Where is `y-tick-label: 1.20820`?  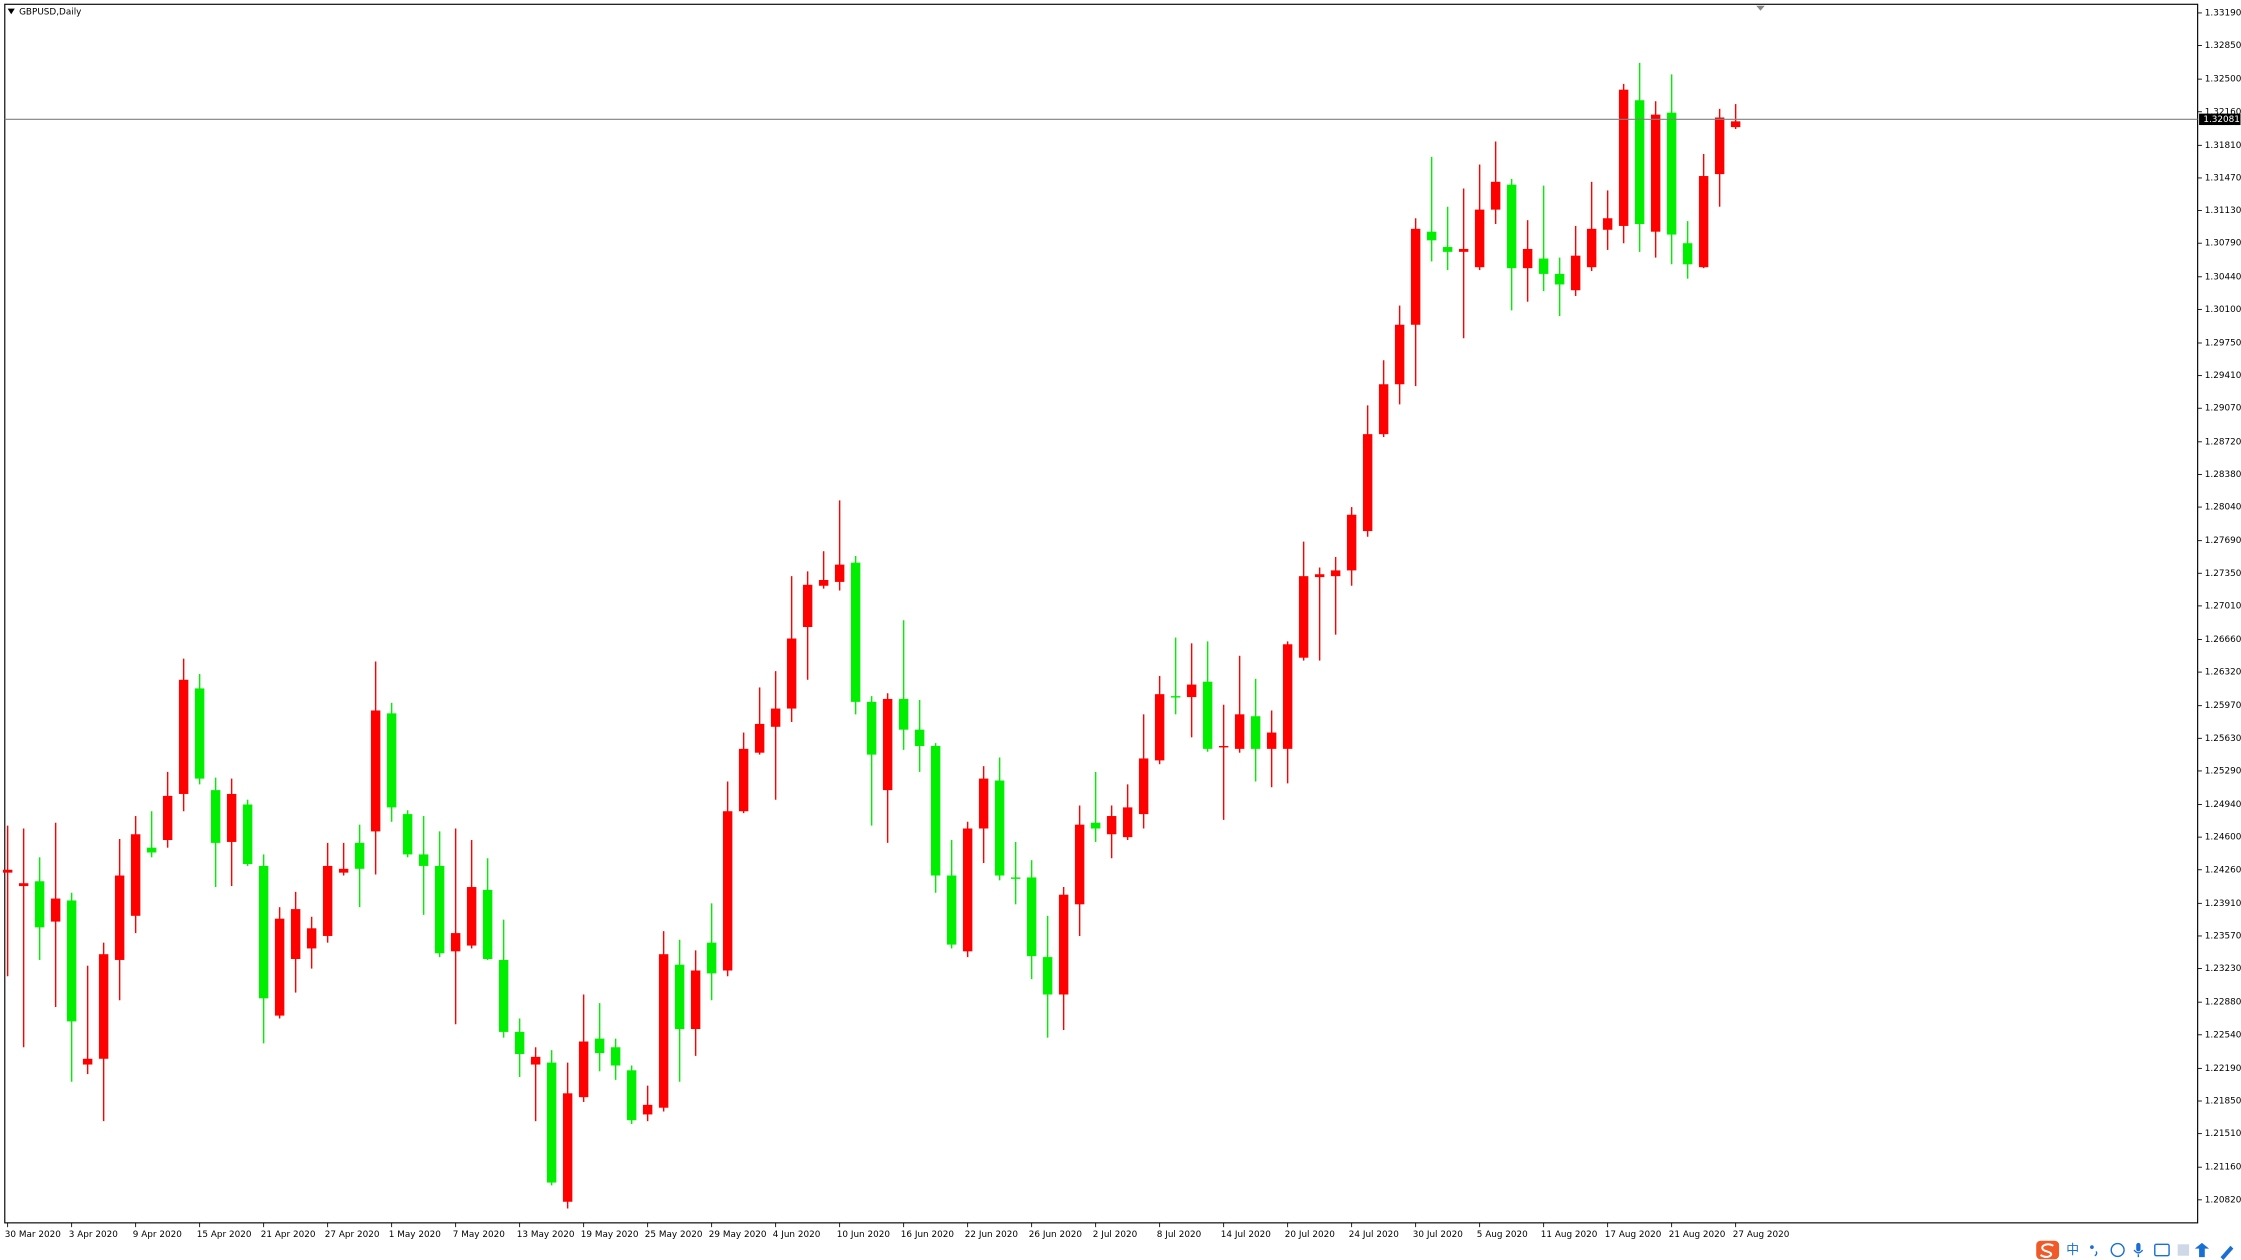
y-tick-label: 1.20820 is located at coordinates (2223, 1200).